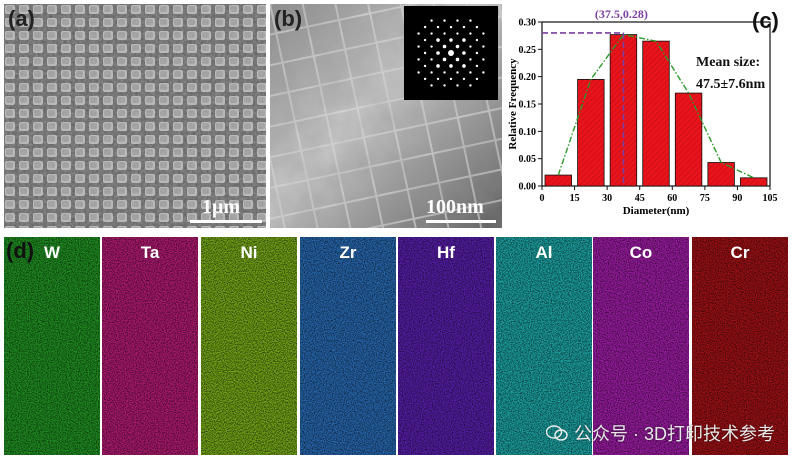 The image size is (801, 464). Describe the element at coordinates (348, 252) in the screenshot. I see `eds-map-label: Zr` at that location.